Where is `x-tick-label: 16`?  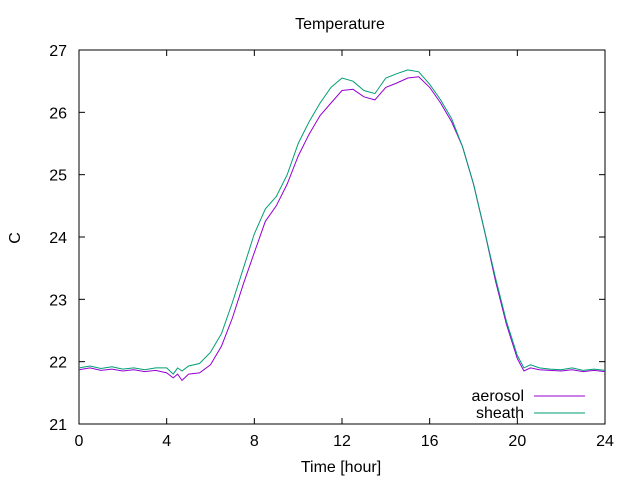
x-tick-label: 16 is located at coordinates (430, 441).